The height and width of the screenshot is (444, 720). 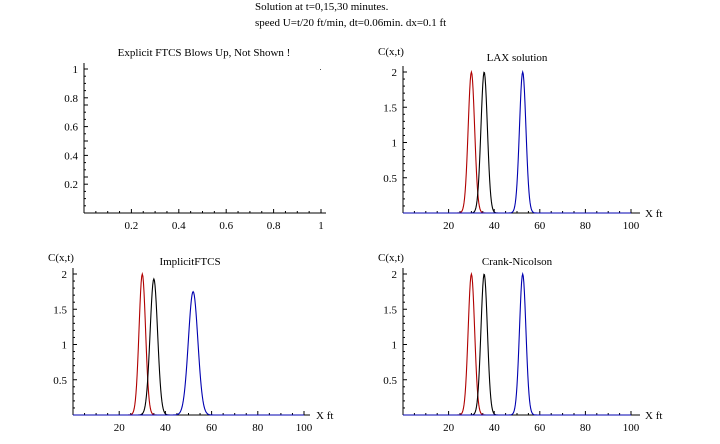 I want to click on x-tick-label: 0.8, so click(x=274, y=226).